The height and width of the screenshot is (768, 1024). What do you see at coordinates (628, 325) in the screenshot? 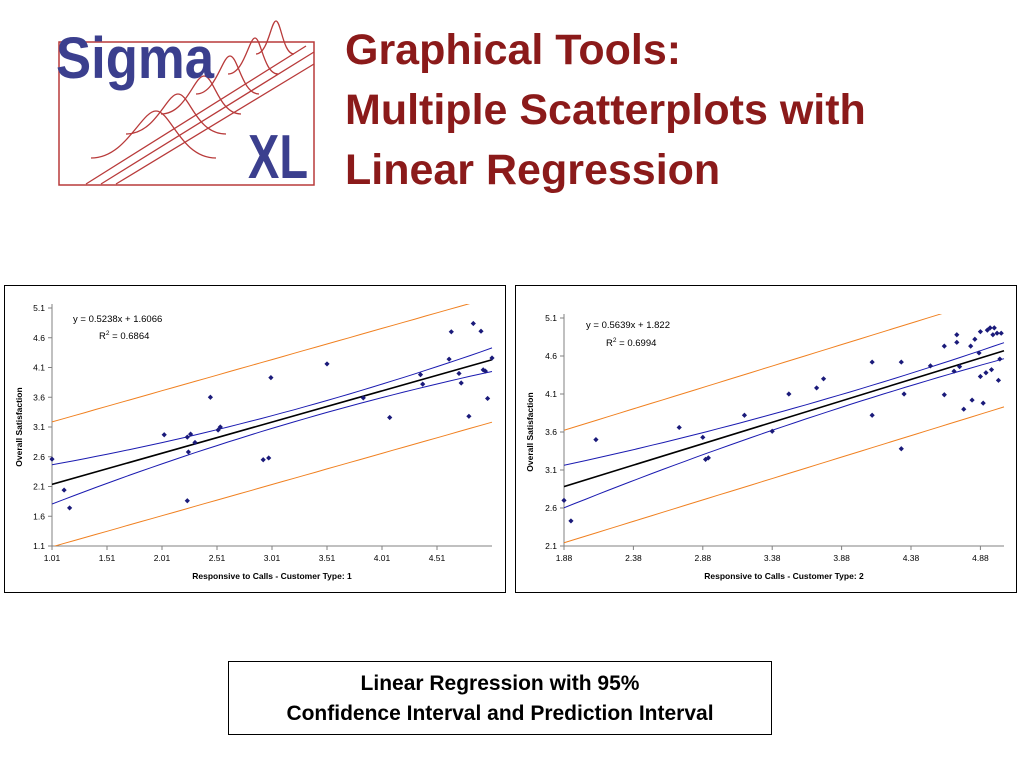
I see `regression-equation: y = 0.5639x + 1.822` at bounding box center [628, 325].